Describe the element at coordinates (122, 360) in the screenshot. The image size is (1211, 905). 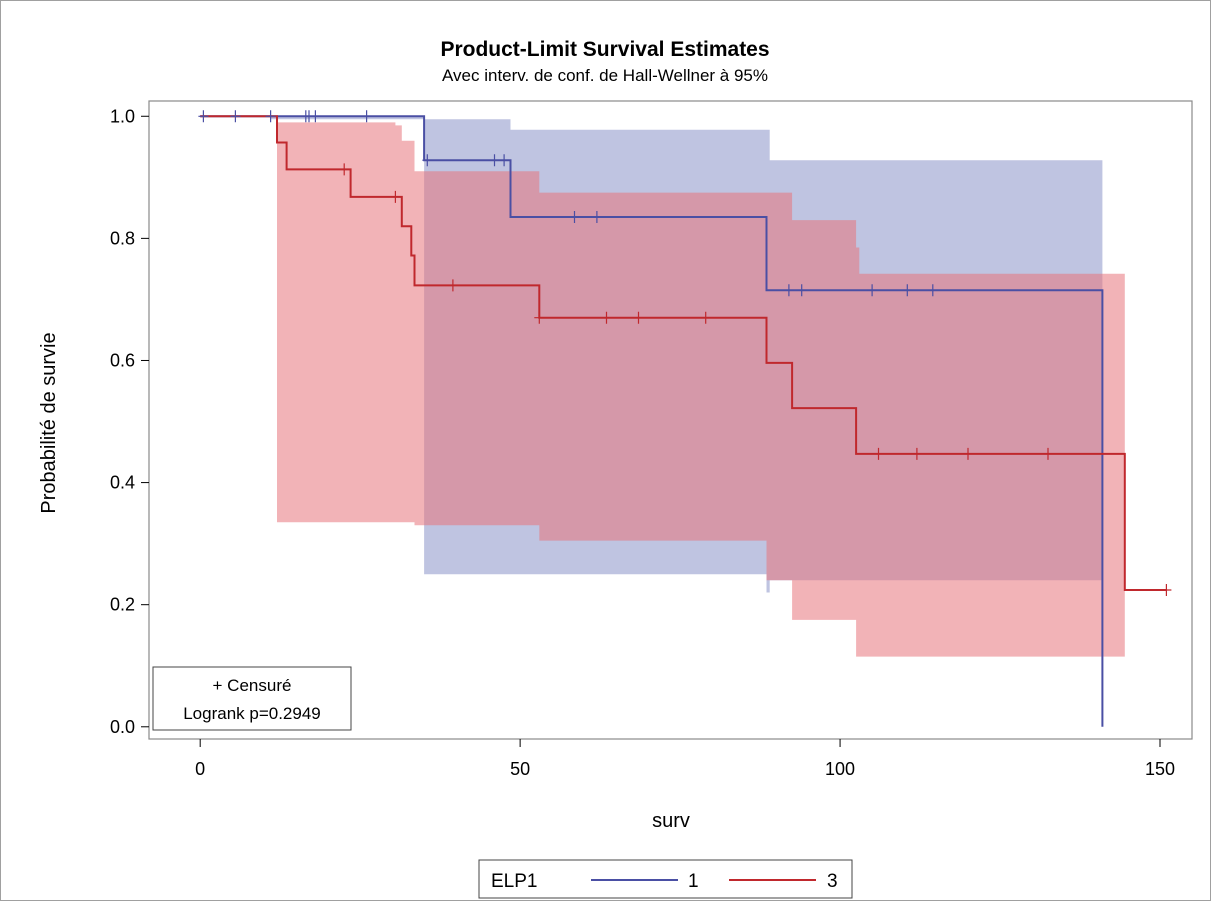
I see `y-tick-label: 0.6` at that location.